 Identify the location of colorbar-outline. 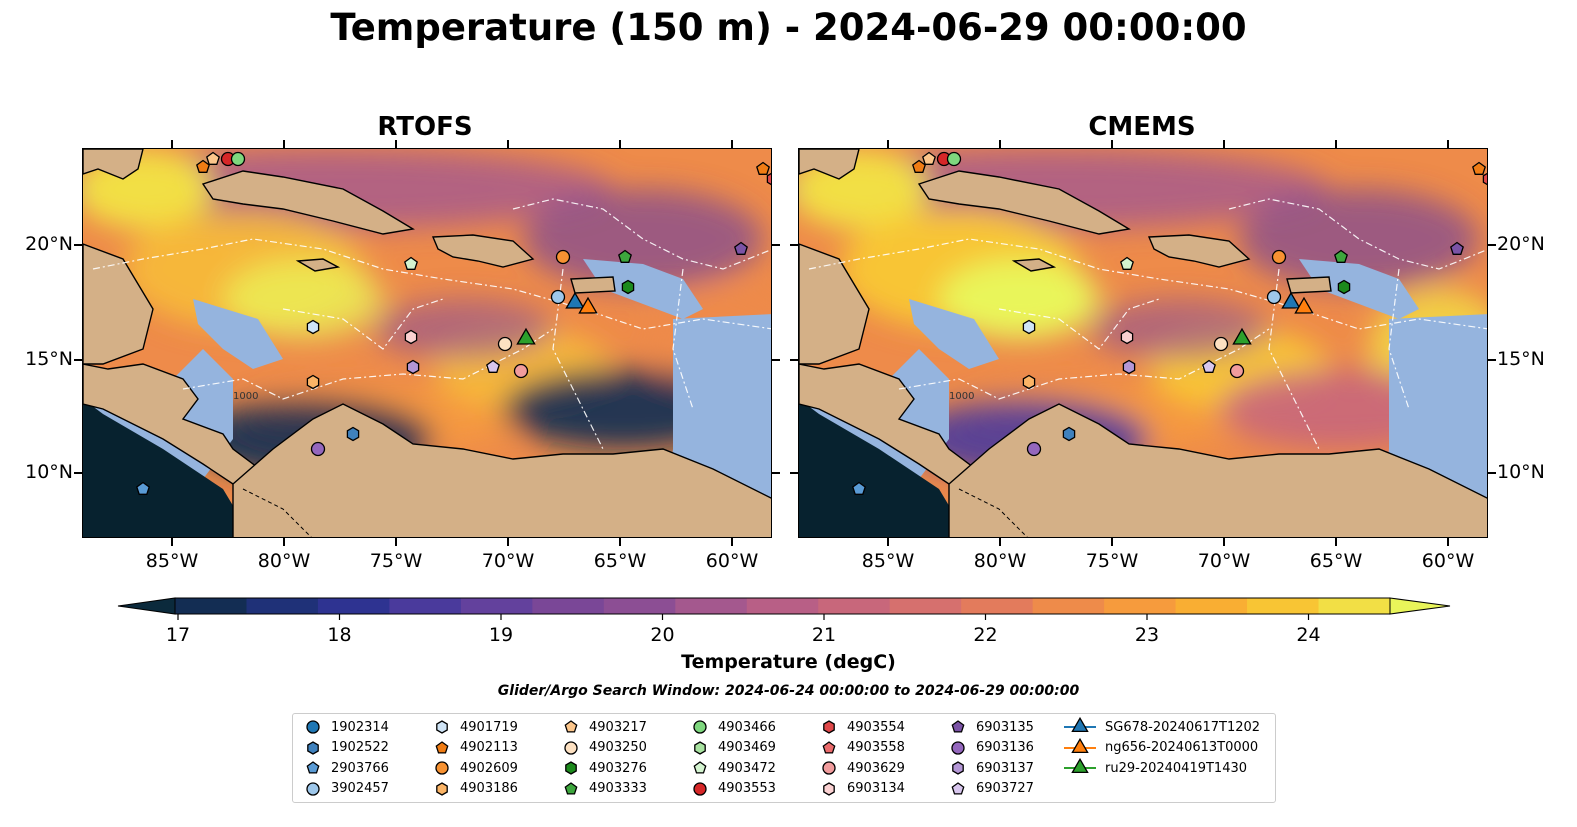
(782, 606).